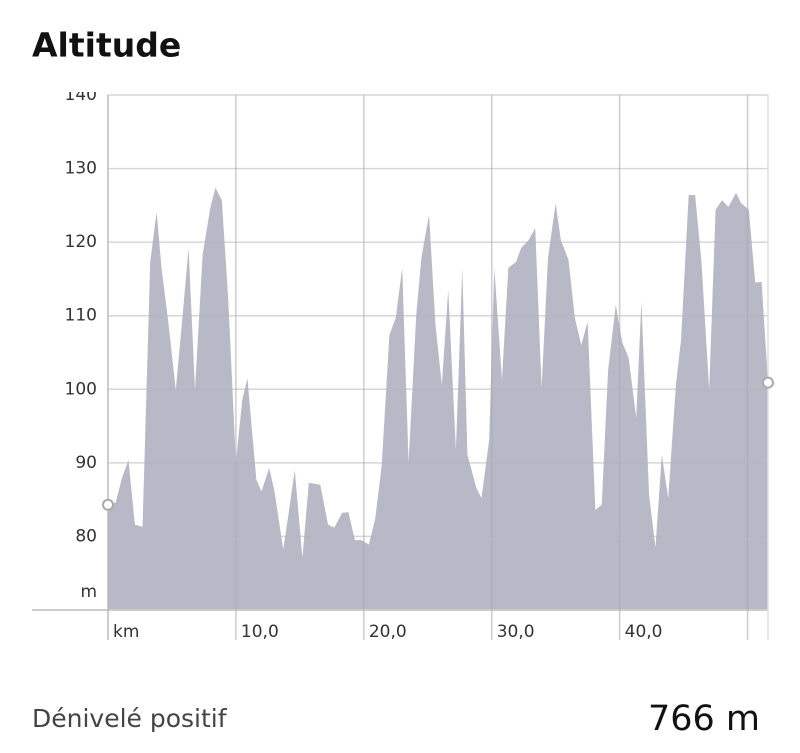  Describe the element at coordinates (388, 632) in the screenshot. I see `x-tick-label: 20,0` at that location.